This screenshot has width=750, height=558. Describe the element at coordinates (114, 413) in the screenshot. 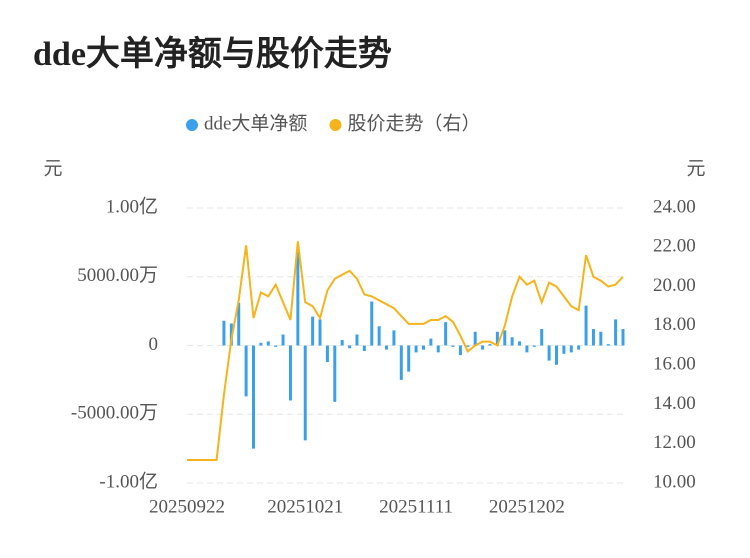

I see `y-tick-label: -5000.00万` at that location.